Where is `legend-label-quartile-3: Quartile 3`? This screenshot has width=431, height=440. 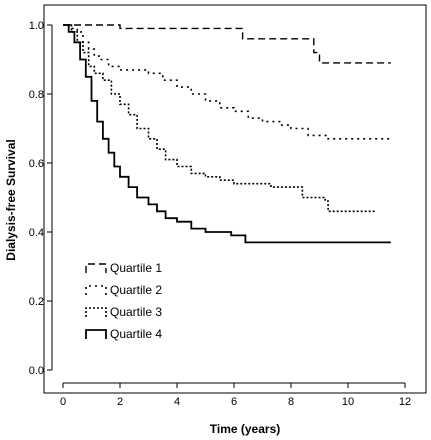
legend-label-quartile-3: Quartile 3 is located at coordinates (136, 312).